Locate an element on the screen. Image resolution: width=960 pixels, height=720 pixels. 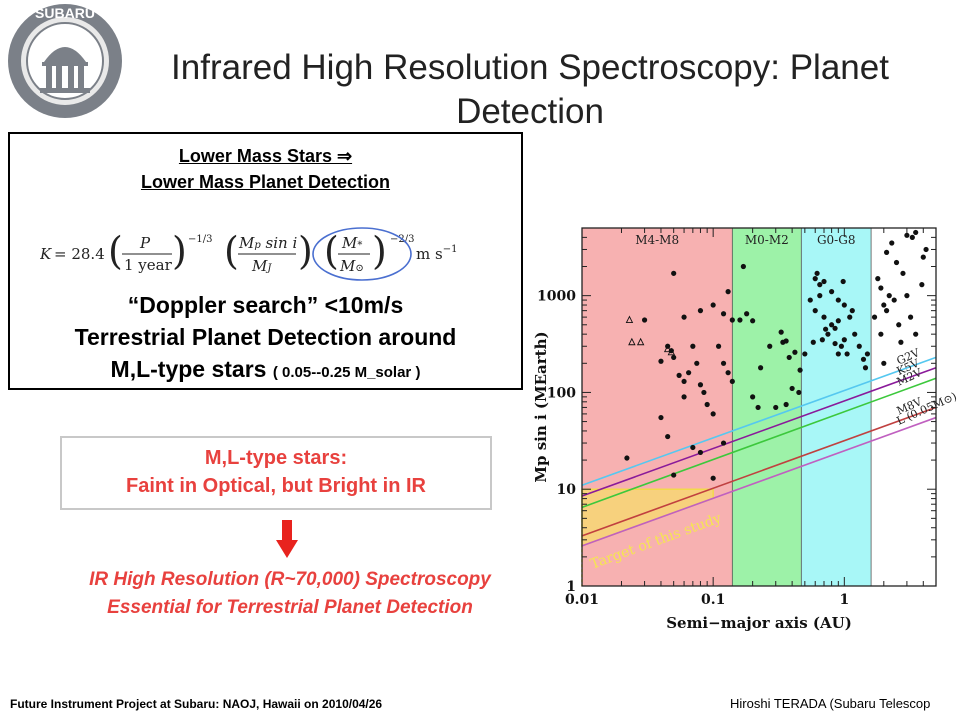
ml-type-range: ( 0.05--0.25 M_solar ) is located at coordinates (346, 372).